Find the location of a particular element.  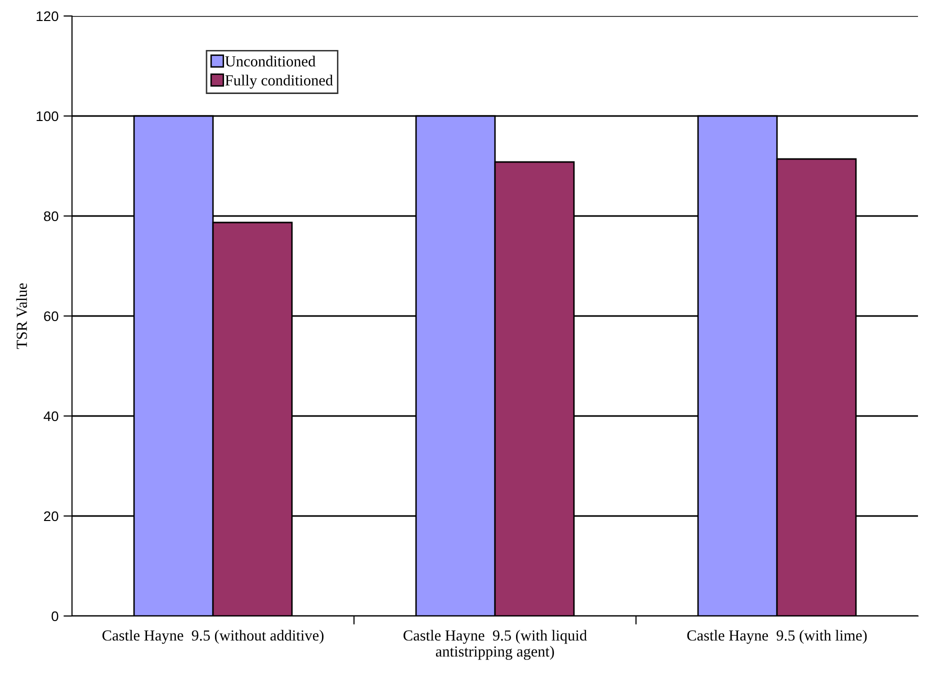

y-tick-label: 0 is located at coordinates (55, 616).